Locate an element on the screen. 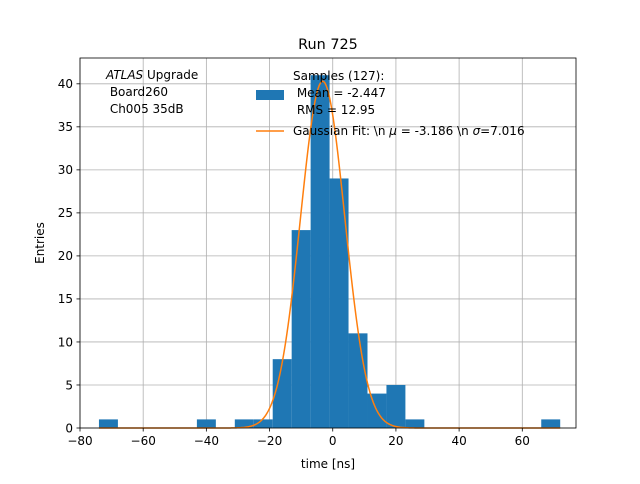 Image resolution: width=640 pixels, height=484 pixels. y-tick-label: 0 is located at coordinates (69, 428).